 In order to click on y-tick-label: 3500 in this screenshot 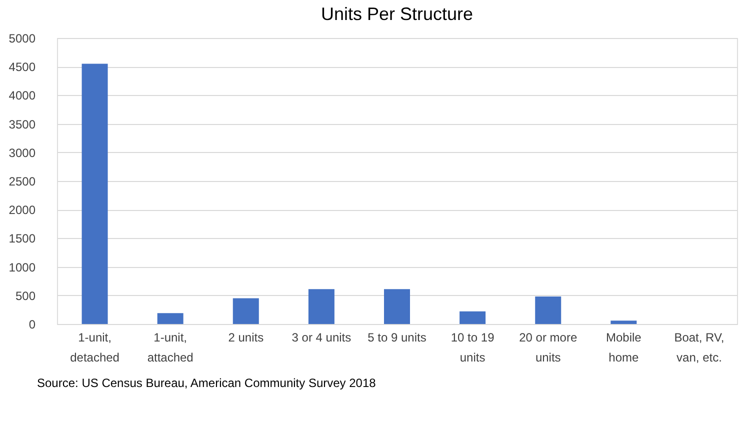, I will do `click(22, 124)`.